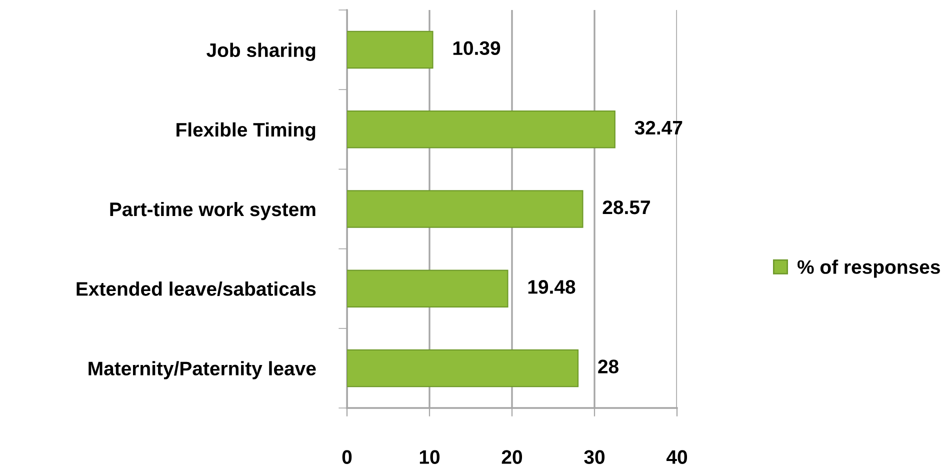 The width and height of the screenshot is (943, 465). Describe the element at coordinates (869, 269) in the screenshot. I see `legend-label: % of responses` at that location.